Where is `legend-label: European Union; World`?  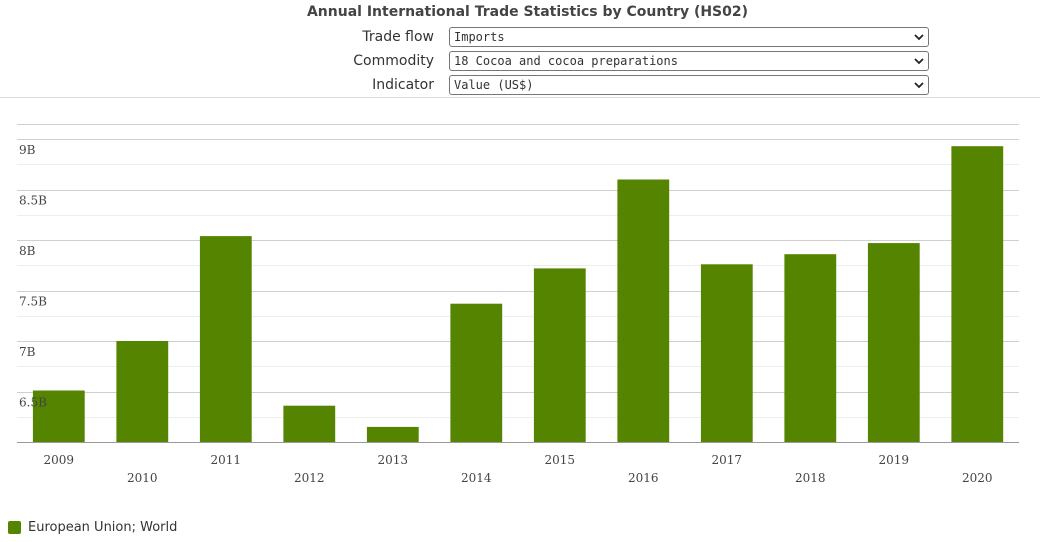
legend-label: European Union; World is located at coordinates (103, 527).